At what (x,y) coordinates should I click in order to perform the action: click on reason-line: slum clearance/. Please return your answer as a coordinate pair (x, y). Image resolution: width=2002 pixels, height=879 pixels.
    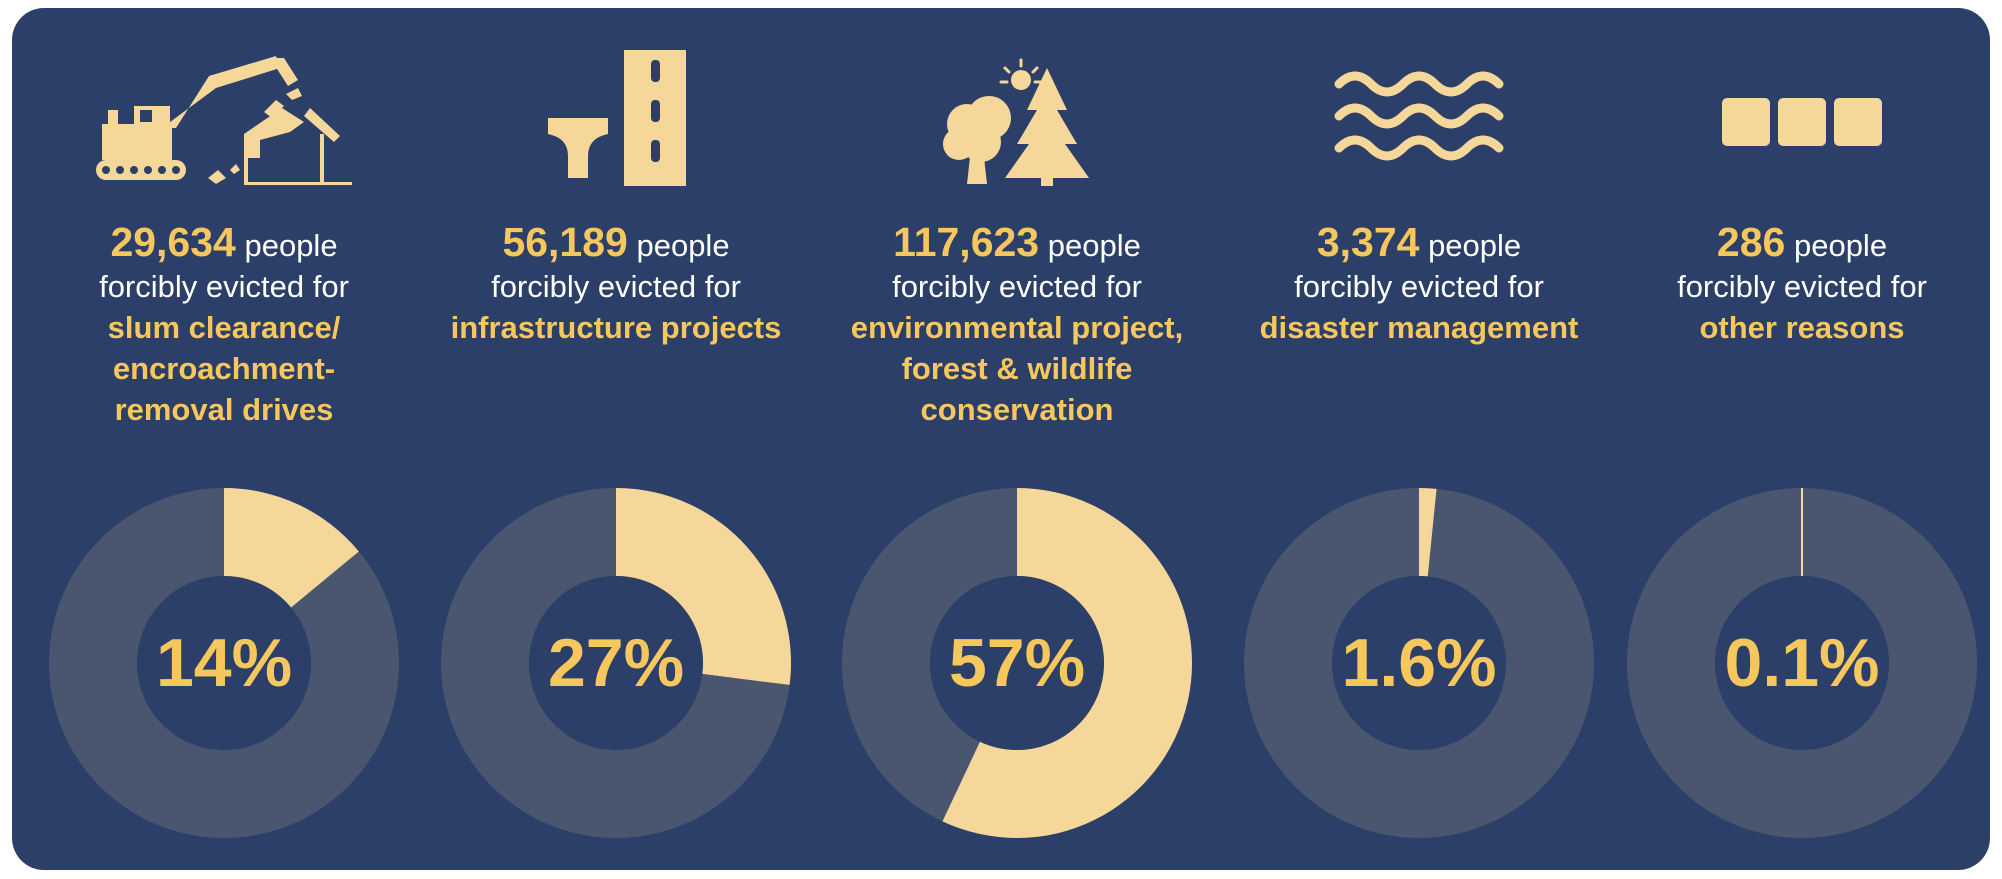
    Looking at the image, I should click on (224, 327).